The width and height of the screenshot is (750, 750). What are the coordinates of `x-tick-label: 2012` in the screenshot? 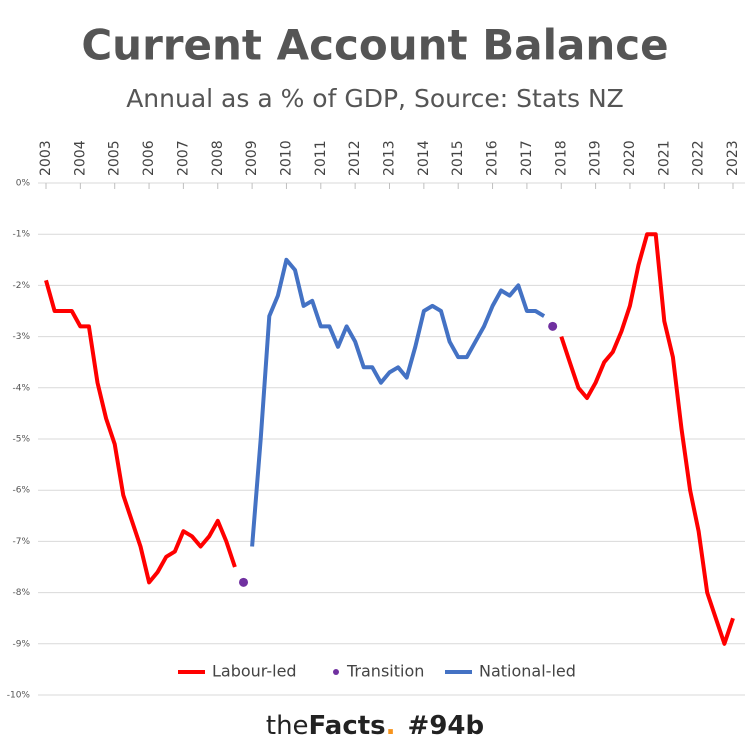 It's located at (355, 158).